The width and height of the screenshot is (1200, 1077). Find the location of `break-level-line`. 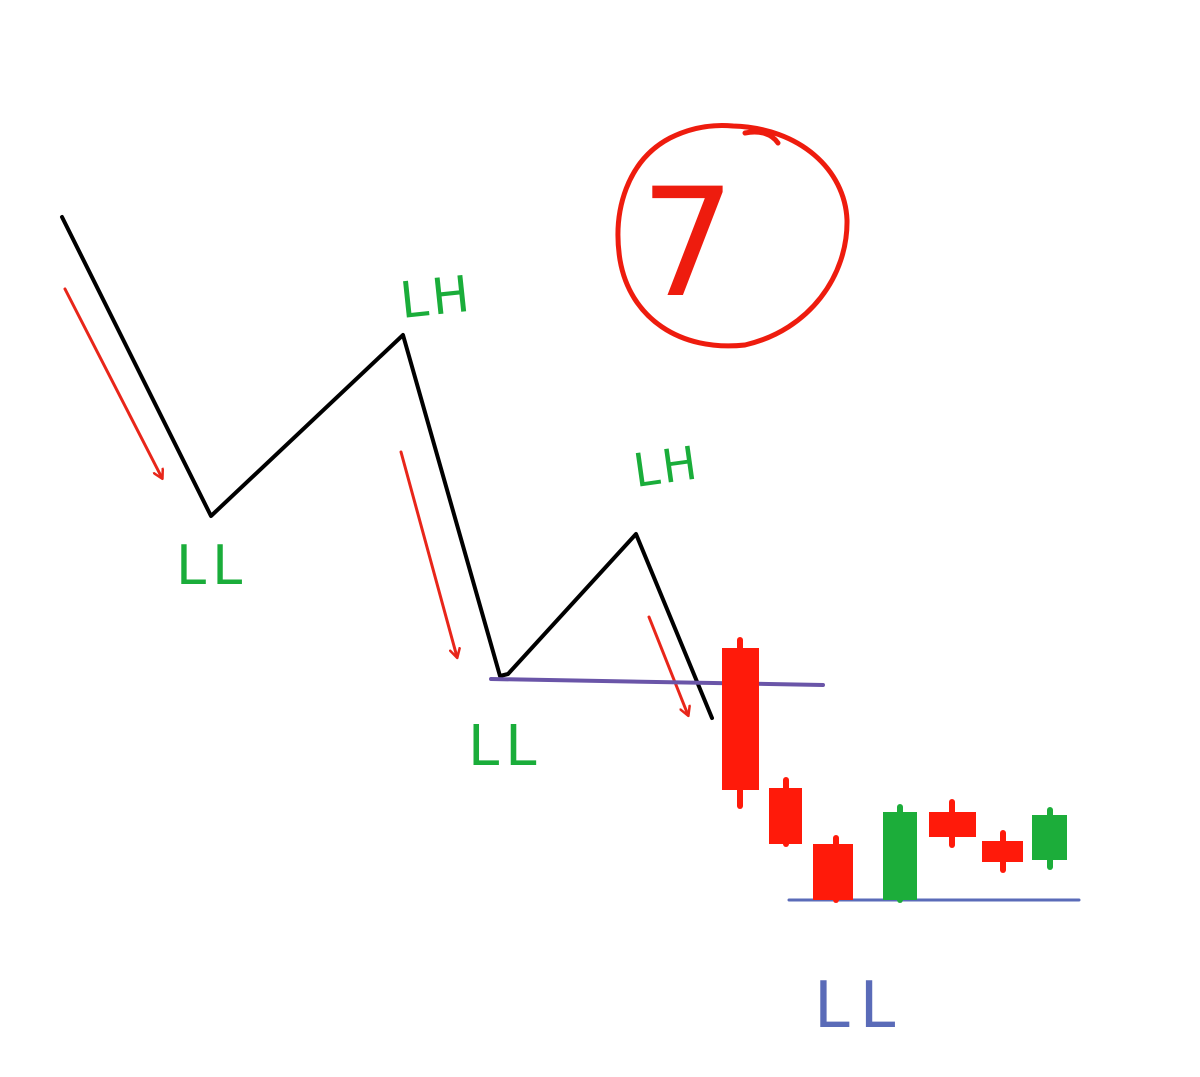

break-level-line is located at coordinates (657, 682).